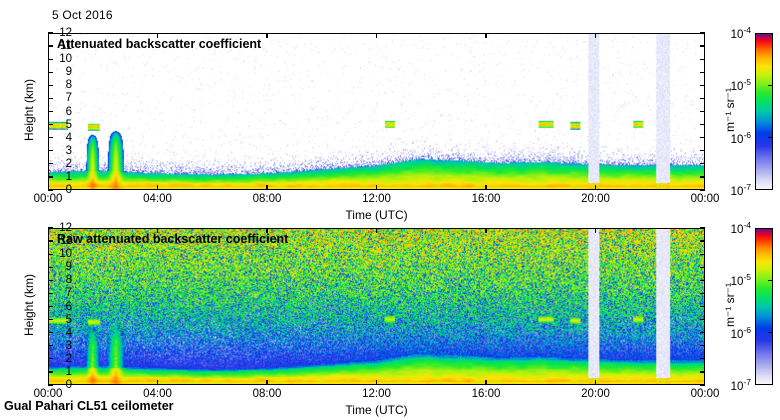 Image resolution: width=780 pixels, height=420 pixels. What do you see at coordinates (740, 332) in the screenshot?
I see `colorbar-tick-label: 10⁻⁶` at bounding box center [740, 332].